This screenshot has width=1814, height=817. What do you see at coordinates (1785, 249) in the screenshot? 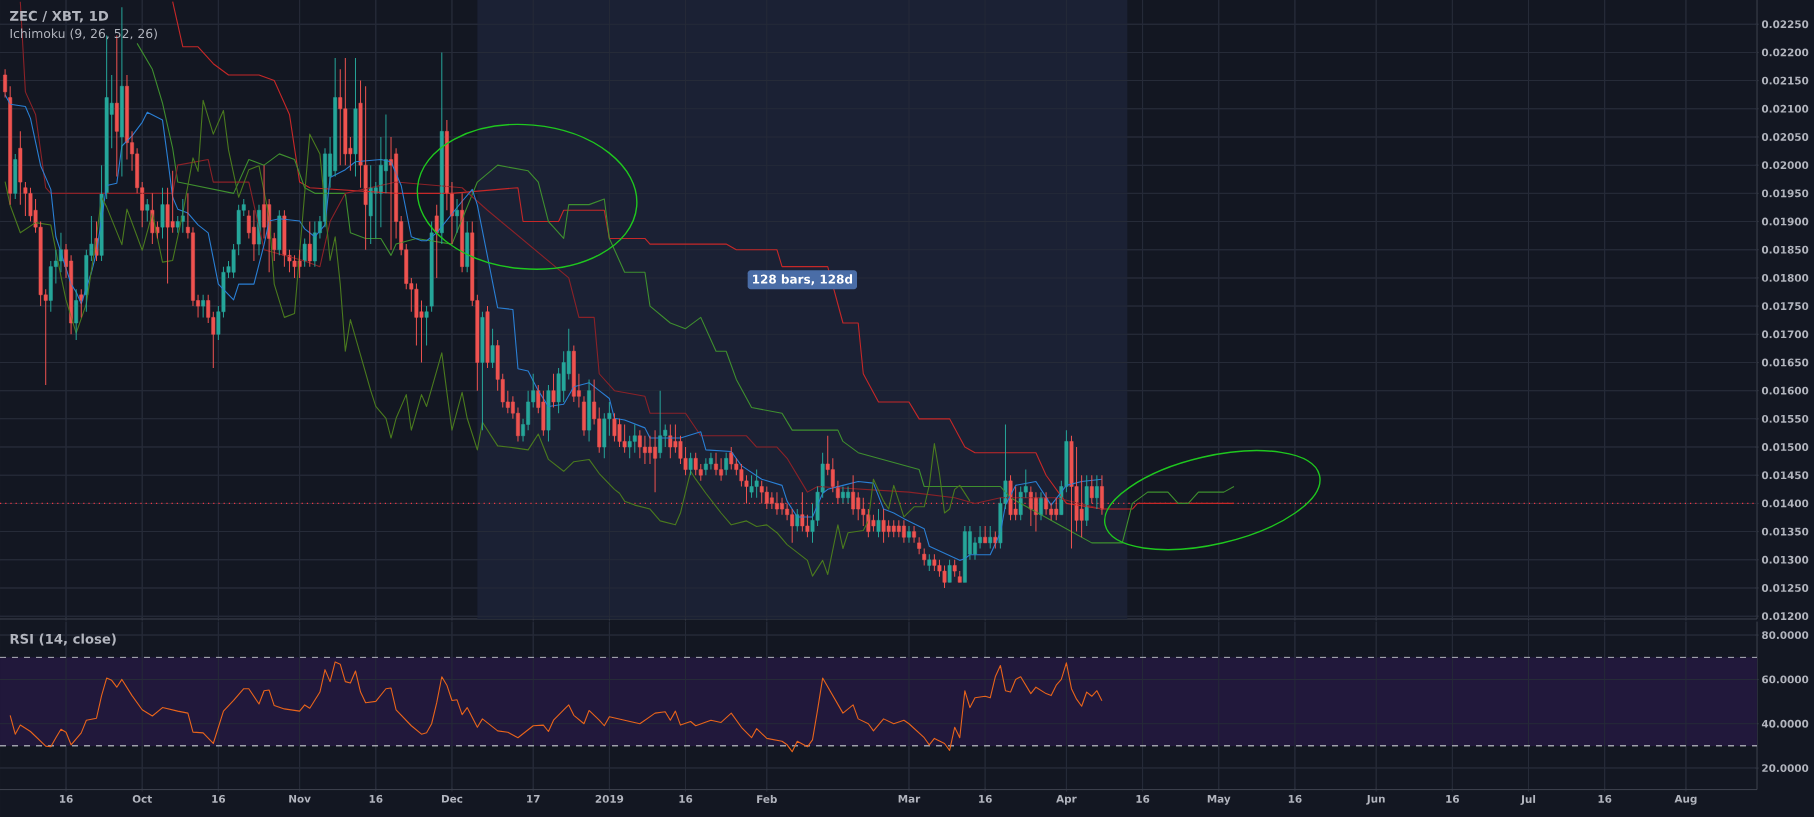
I see `y-tick-label: 0.01850` at bounding box center [1785, 249].